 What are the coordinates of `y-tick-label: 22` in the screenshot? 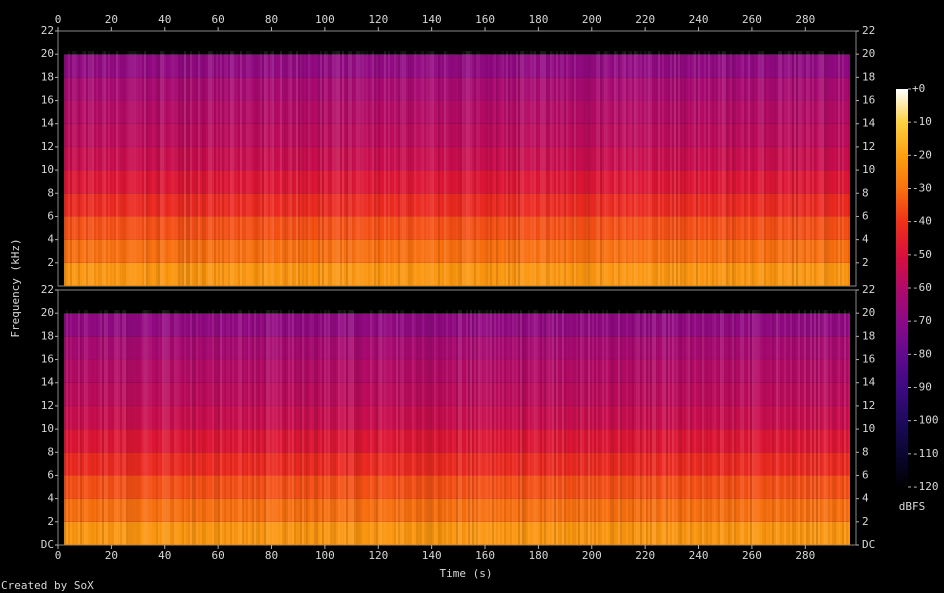 It's located at (47, 289).